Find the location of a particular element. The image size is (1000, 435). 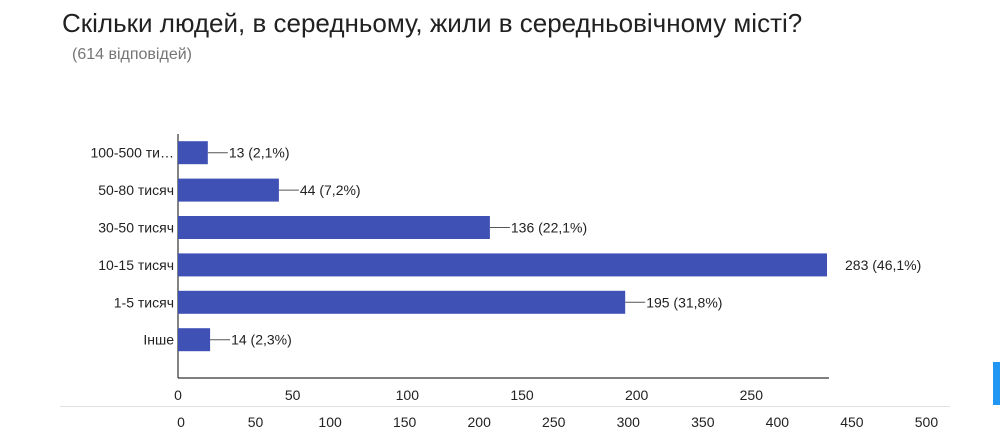

secondary-x-tick-label: 100 is located at coordinates (330, 422).